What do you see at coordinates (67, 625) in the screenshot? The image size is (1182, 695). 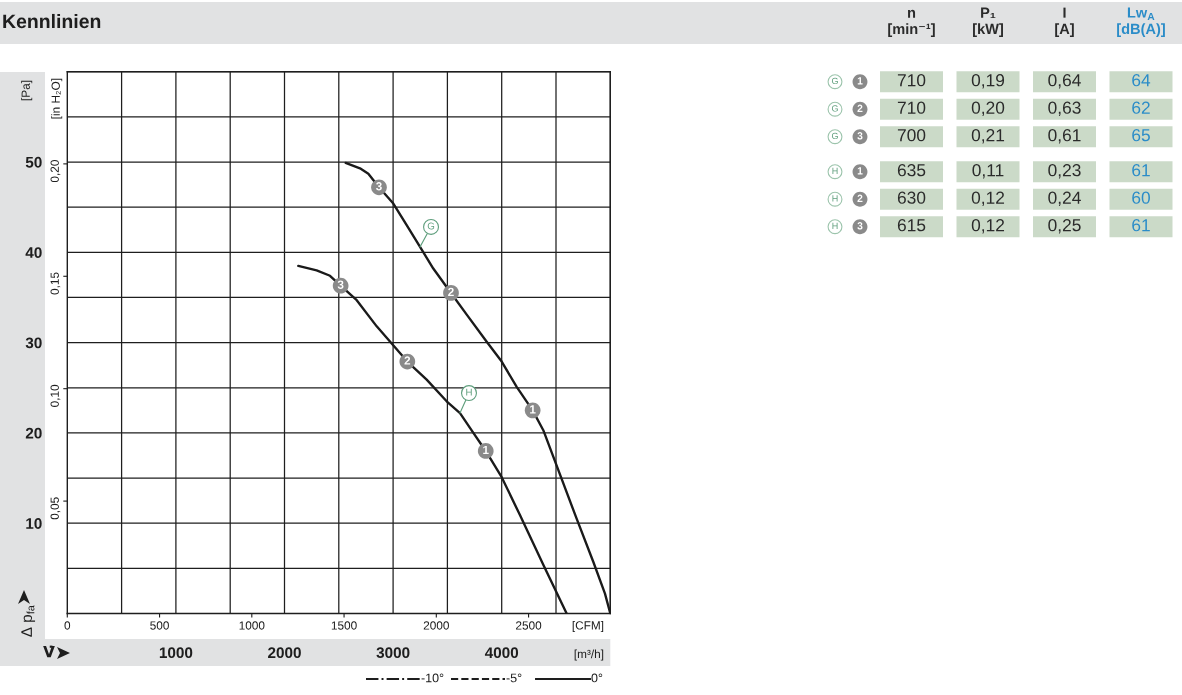 I see `x2-tick-label: 0` at bounding box center [67, 625].